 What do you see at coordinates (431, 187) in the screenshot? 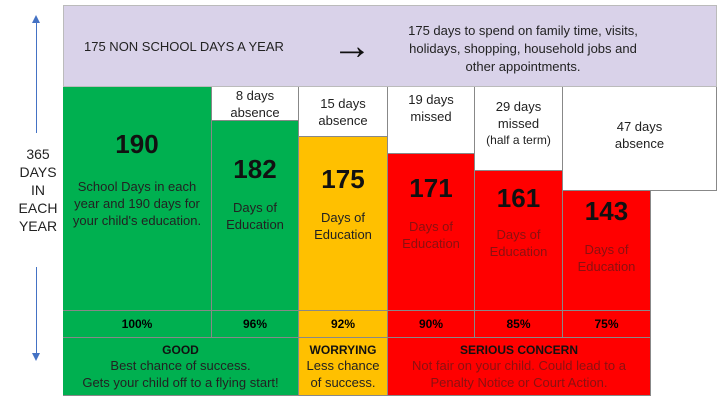
I see `days-number: 171` at bounding box center [431, 187].